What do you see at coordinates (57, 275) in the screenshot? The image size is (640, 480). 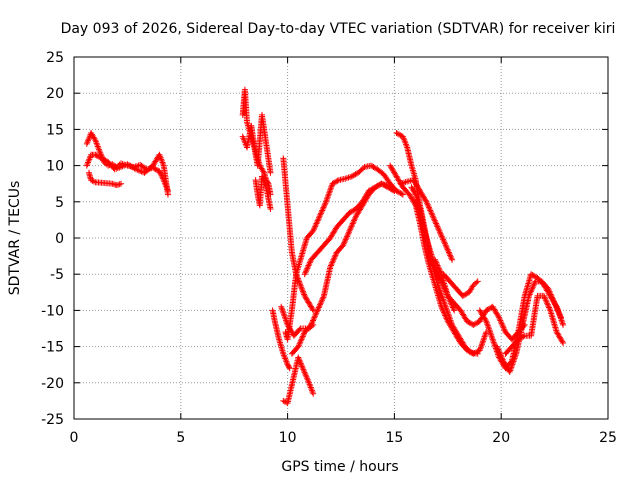 I see `y-tick-label: -5` at bounding box center [57, 275].